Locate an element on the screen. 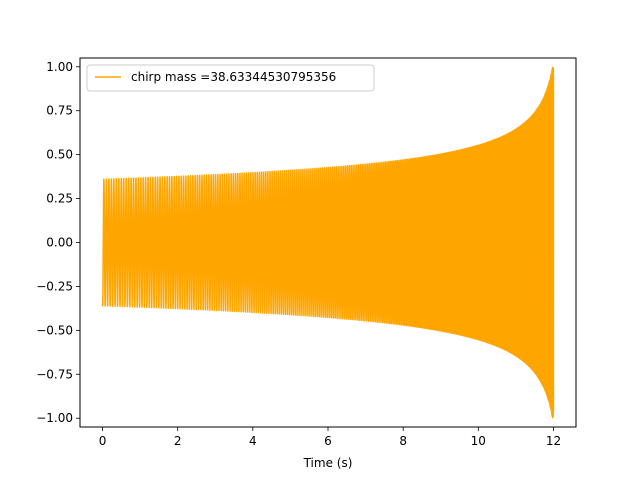 The width and height of the screenshot is (640, 480). y-tick-label: 0.25 is located at coordinates (59, 199).